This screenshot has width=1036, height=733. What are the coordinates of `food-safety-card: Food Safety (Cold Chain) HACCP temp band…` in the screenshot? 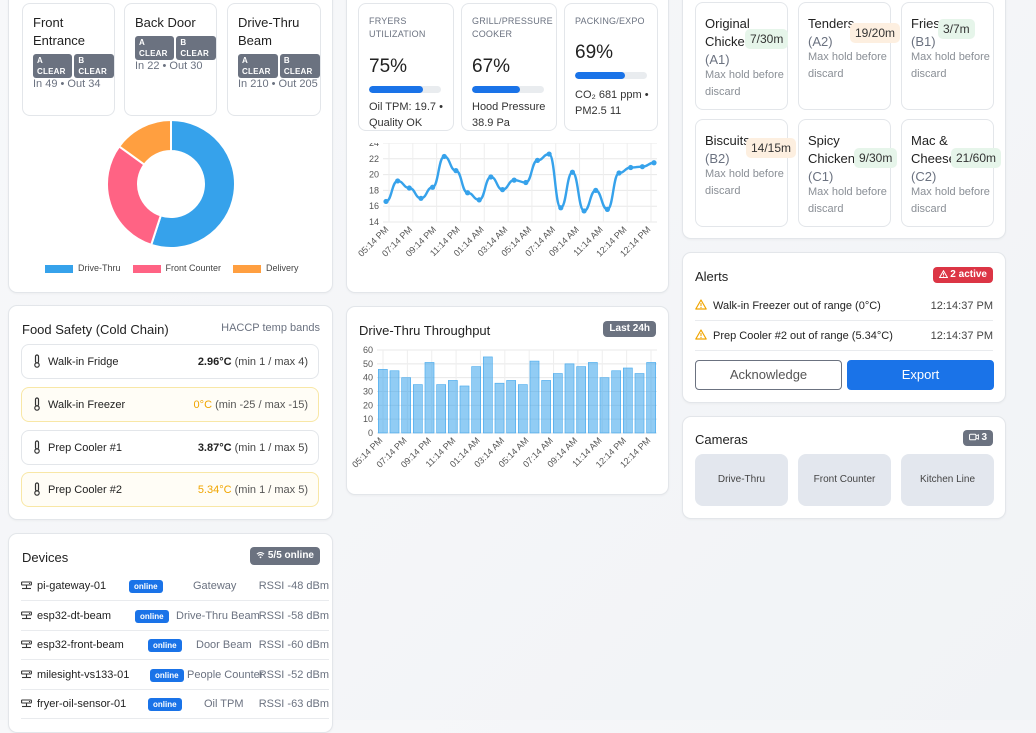 It's located at (170, 412).